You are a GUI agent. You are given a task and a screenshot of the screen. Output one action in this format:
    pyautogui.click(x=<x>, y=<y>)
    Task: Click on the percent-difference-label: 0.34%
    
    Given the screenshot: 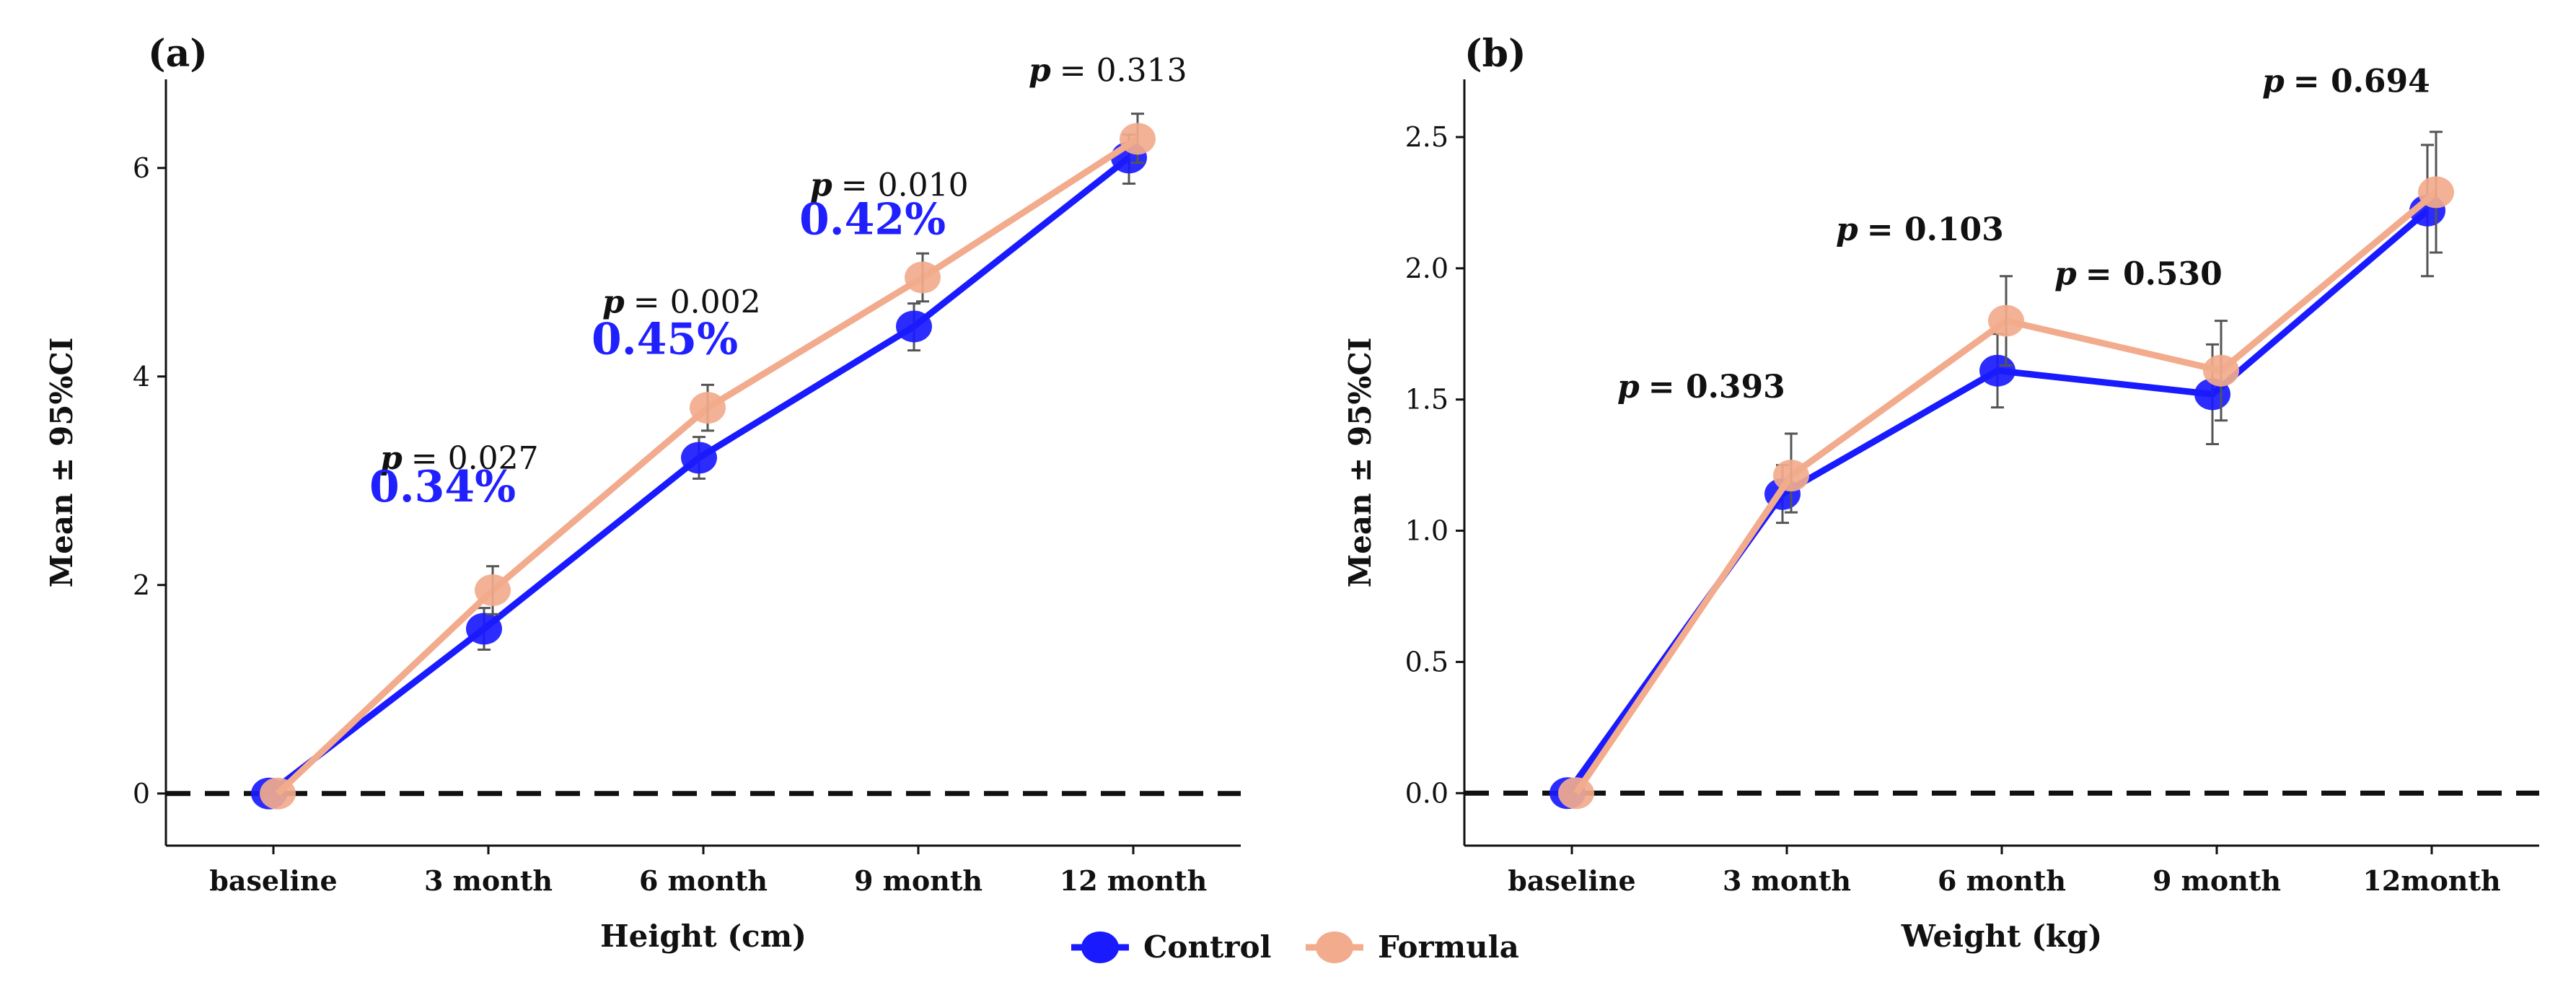 What is the action you would take?
    pyautogui.click(x=442, y=487)
    